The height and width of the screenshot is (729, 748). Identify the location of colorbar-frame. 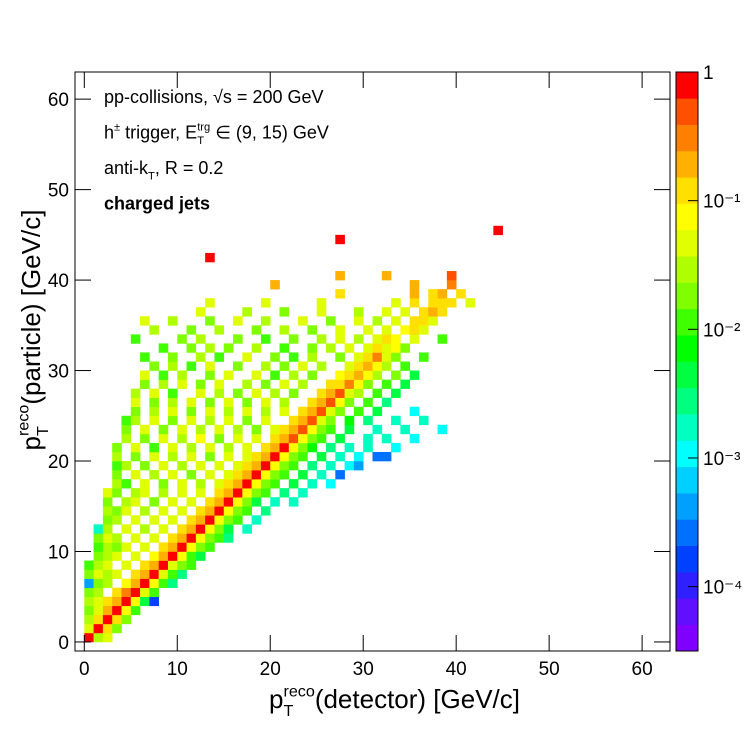
(687, 361).